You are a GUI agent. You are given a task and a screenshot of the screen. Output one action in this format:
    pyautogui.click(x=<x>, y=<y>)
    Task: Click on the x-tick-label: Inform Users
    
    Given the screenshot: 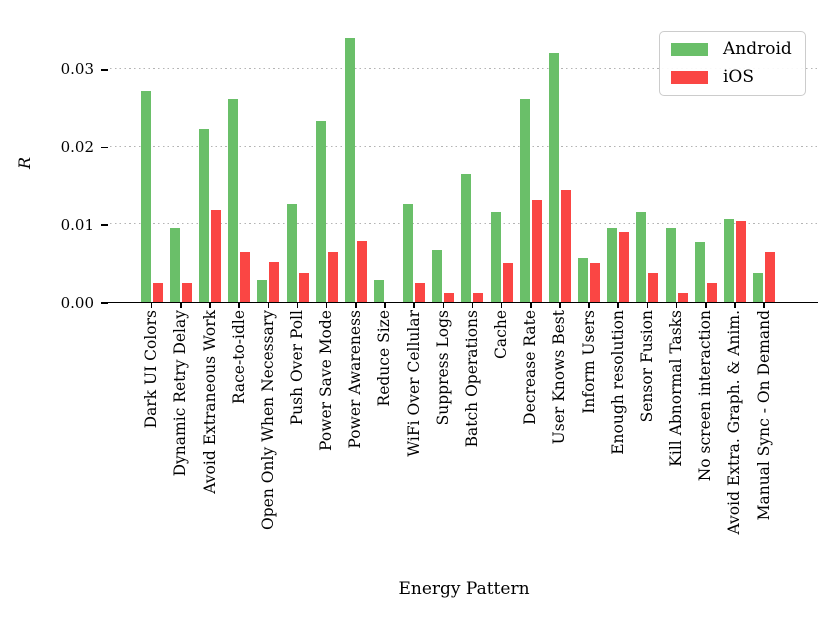 What is the action you would take?
    pyautogui.click(x=588, y=362)
    